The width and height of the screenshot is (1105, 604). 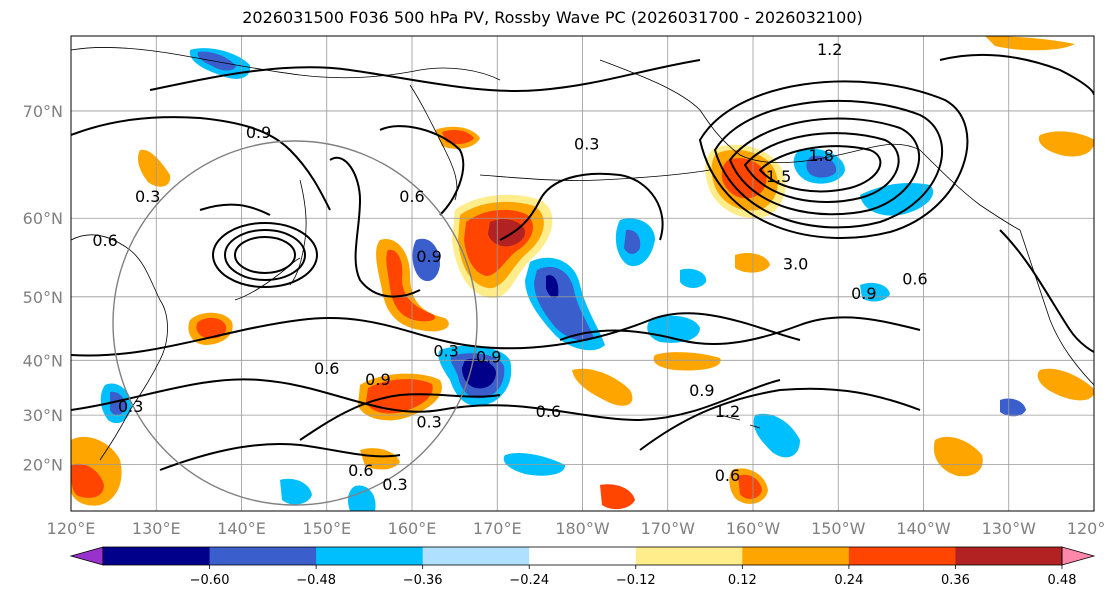 I want to click on coastline-kamchatka, so click(x=433, y=142).